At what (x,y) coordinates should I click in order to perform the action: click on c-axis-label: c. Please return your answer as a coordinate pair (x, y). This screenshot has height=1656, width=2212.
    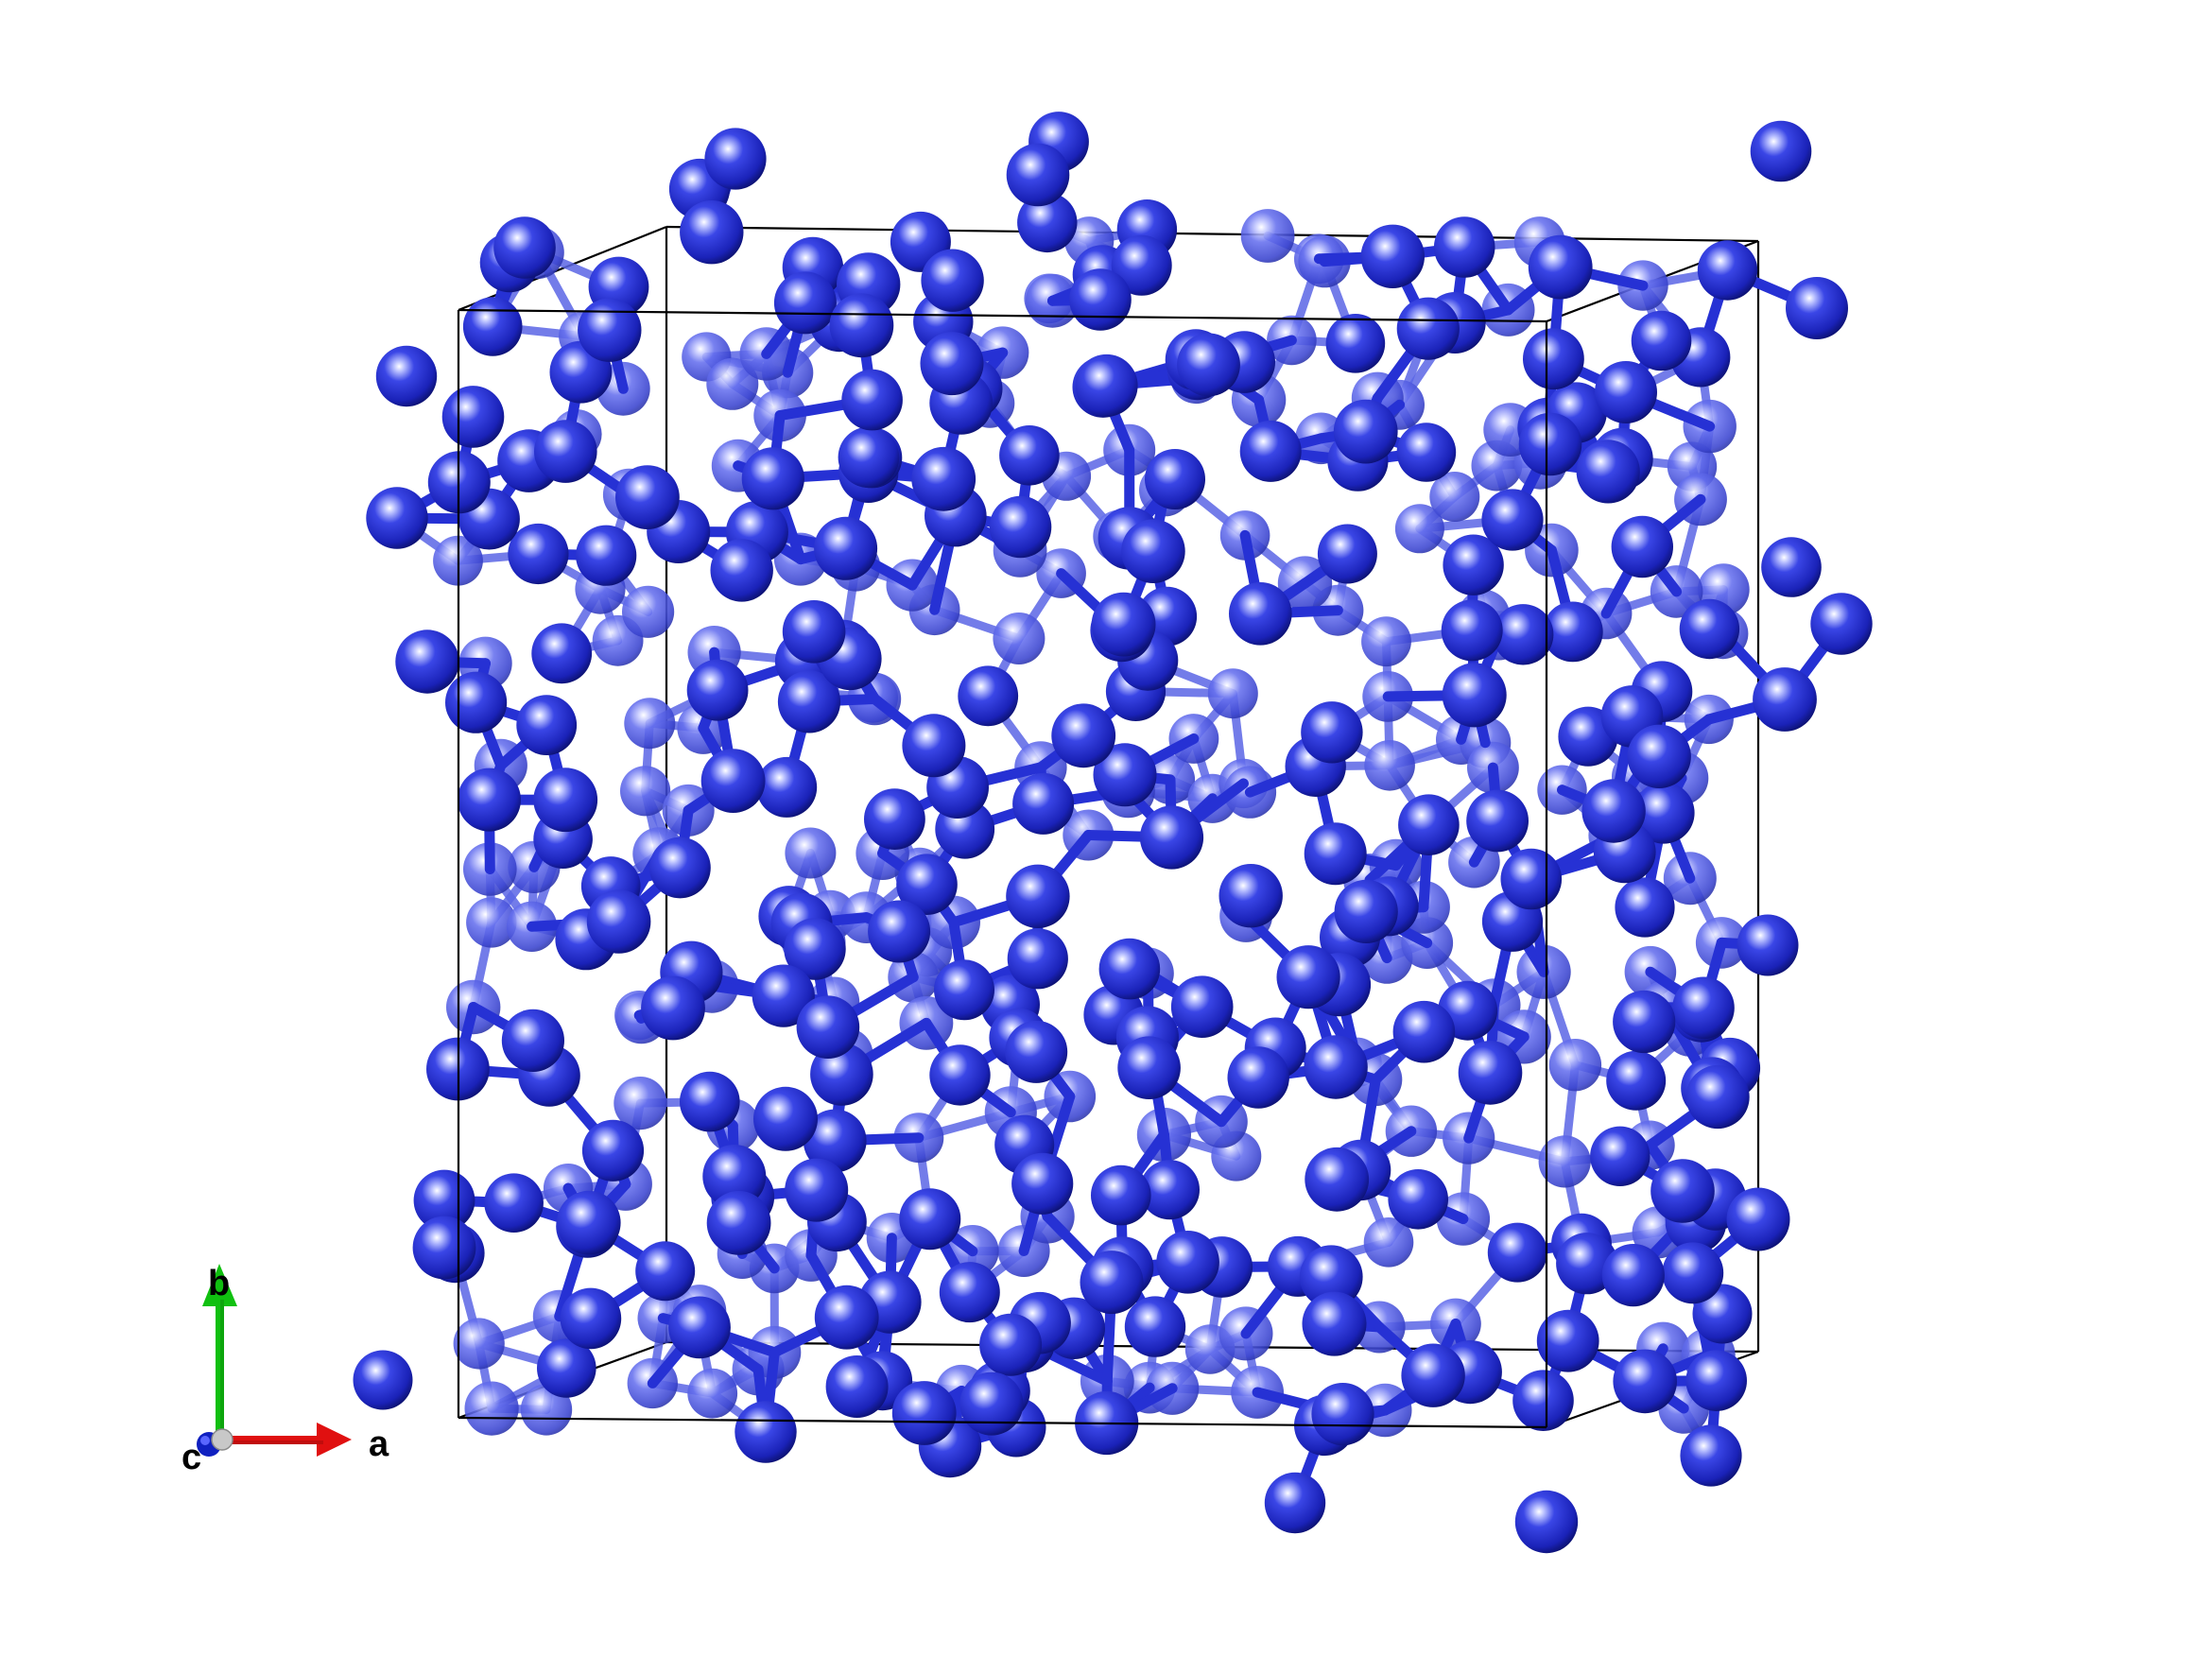
    Looking at the image, I should click on (191, 1457).